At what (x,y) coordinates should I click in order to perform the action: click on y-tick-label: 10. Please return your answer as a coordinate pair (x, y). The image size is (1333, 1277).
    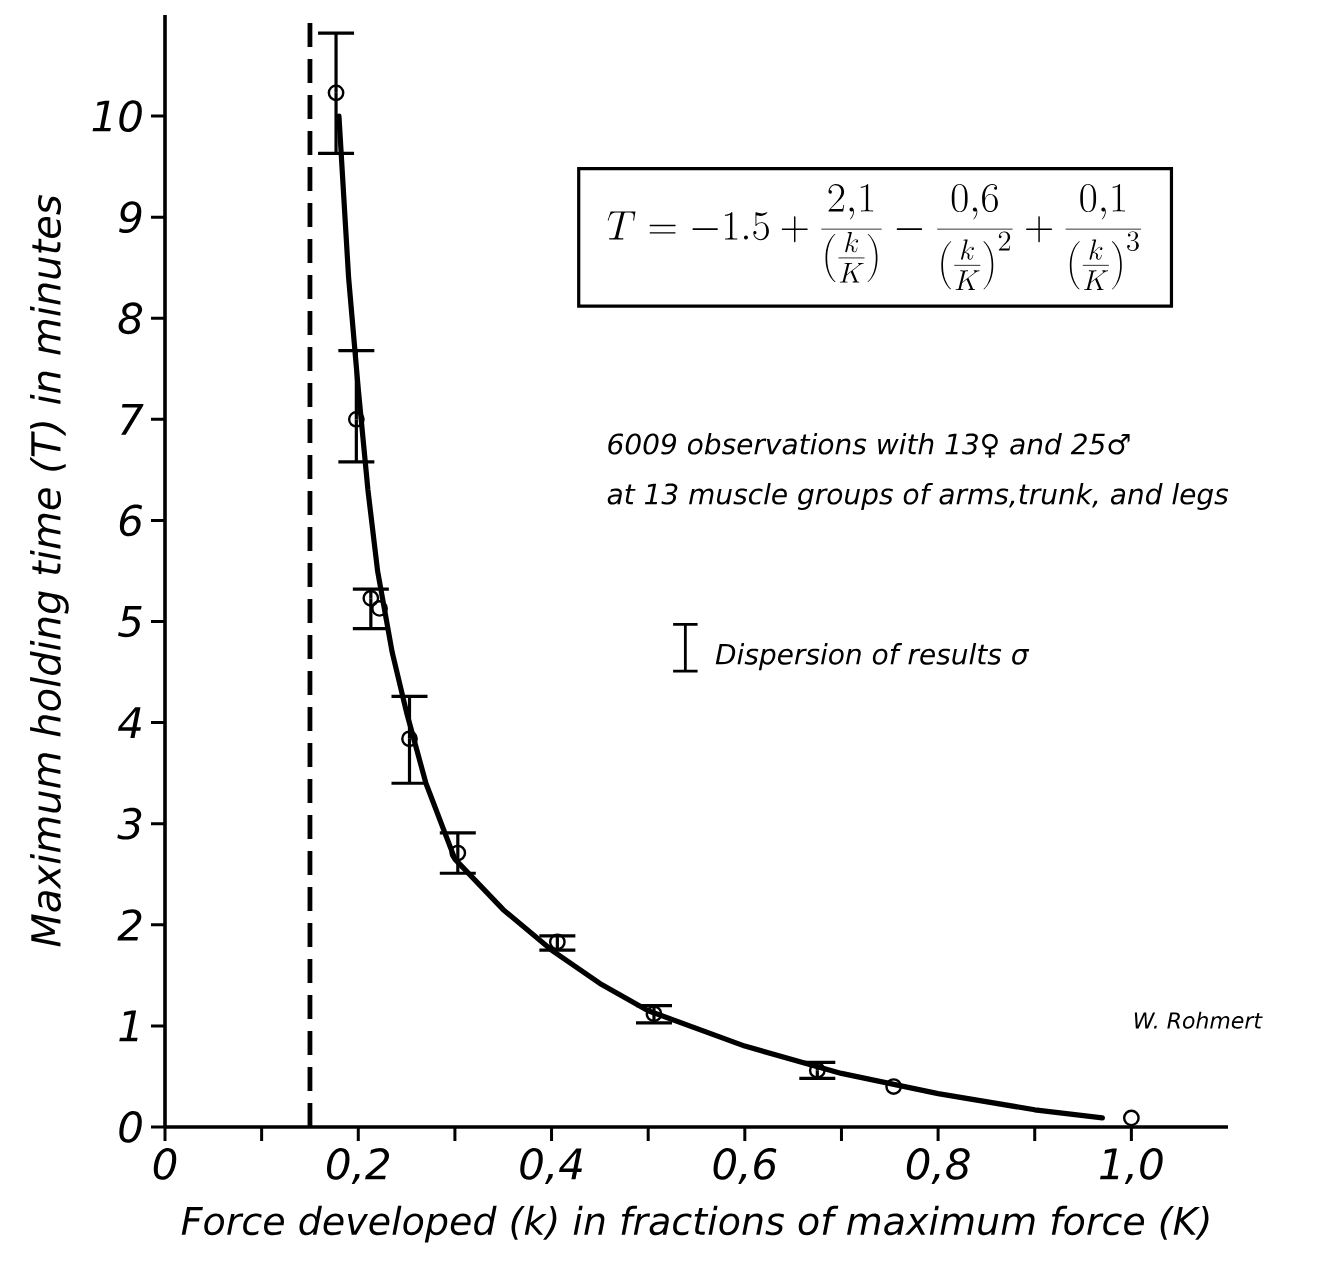
    Looking at the image, I should click on (117, 116).